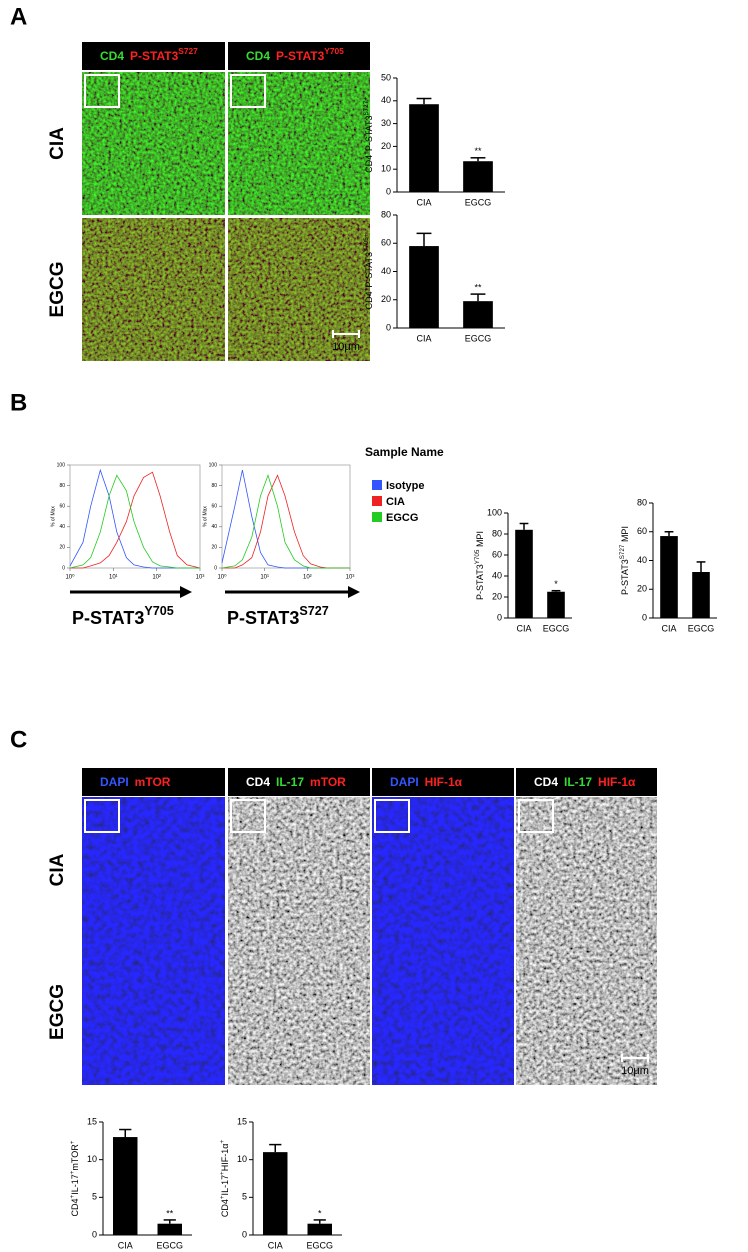 The height and width of the screenshot is (1252, 748). Describe the element at coordinates (405, 486) in the screenshot. I see `legend-label: Isotype` at that location.